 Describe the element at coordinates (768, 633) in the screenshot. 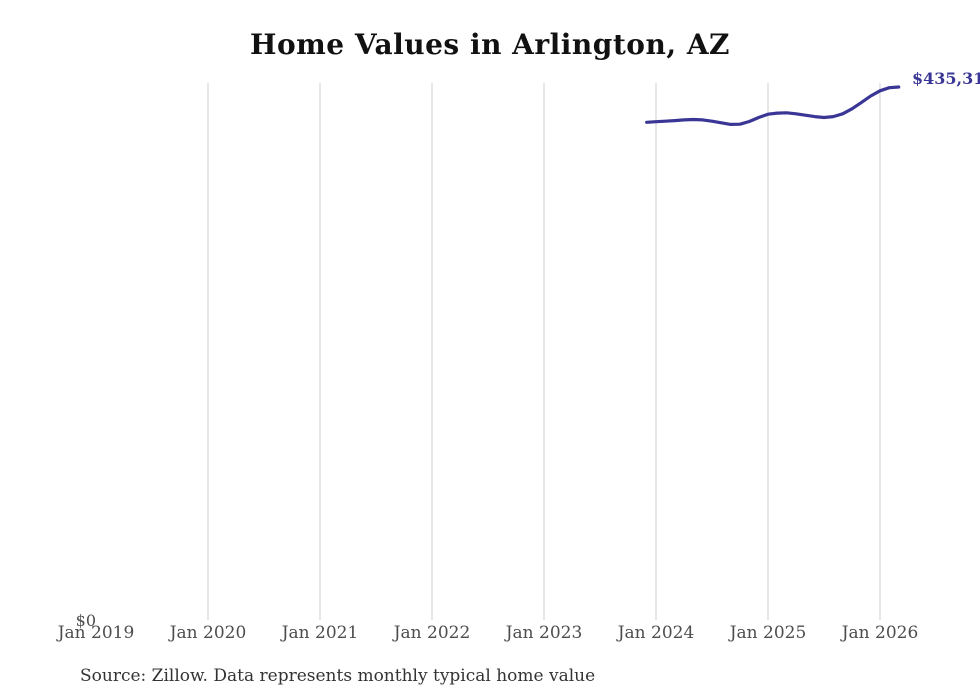

I see `x-tick-label: Jan 2025` at that location.